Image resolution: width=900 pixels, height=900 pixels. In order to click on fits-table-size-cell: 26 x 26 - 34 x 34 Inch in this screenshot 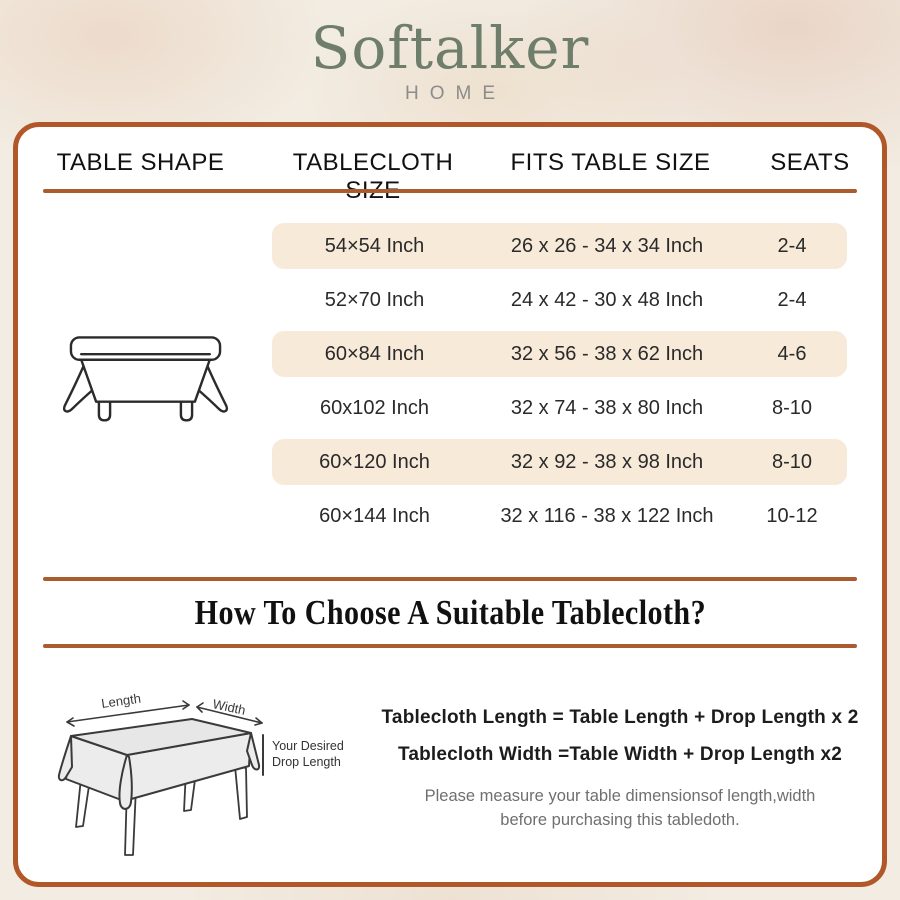, I will do `click(607, 245)`.